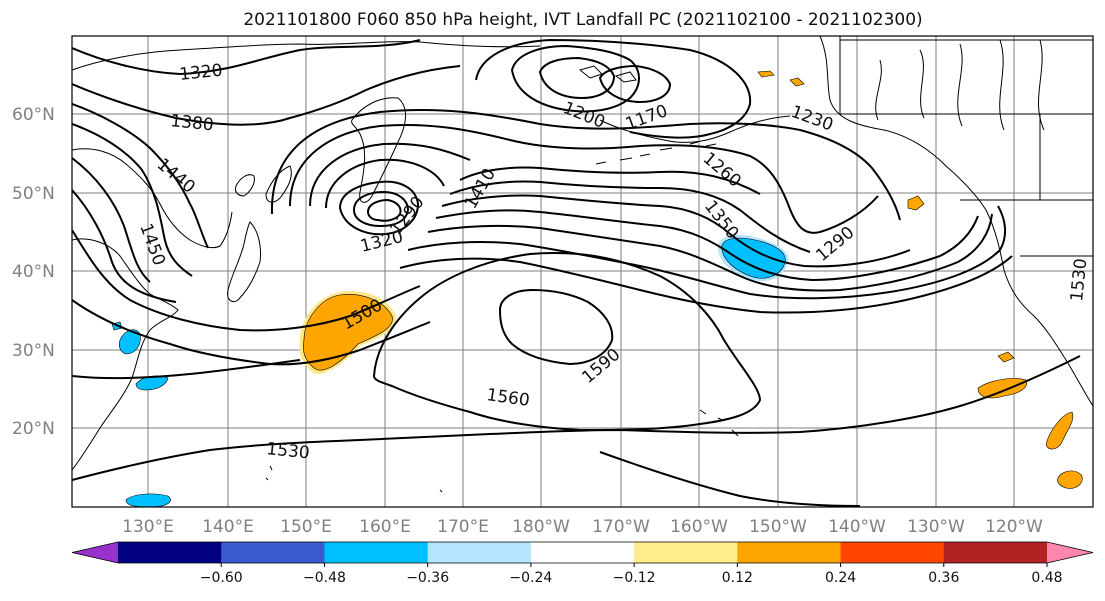 This screenshot has height=601, width=1105. Describe the element at coordinates (778, 527) in the screenshot. I see `lon-label: 150°W` at that location.